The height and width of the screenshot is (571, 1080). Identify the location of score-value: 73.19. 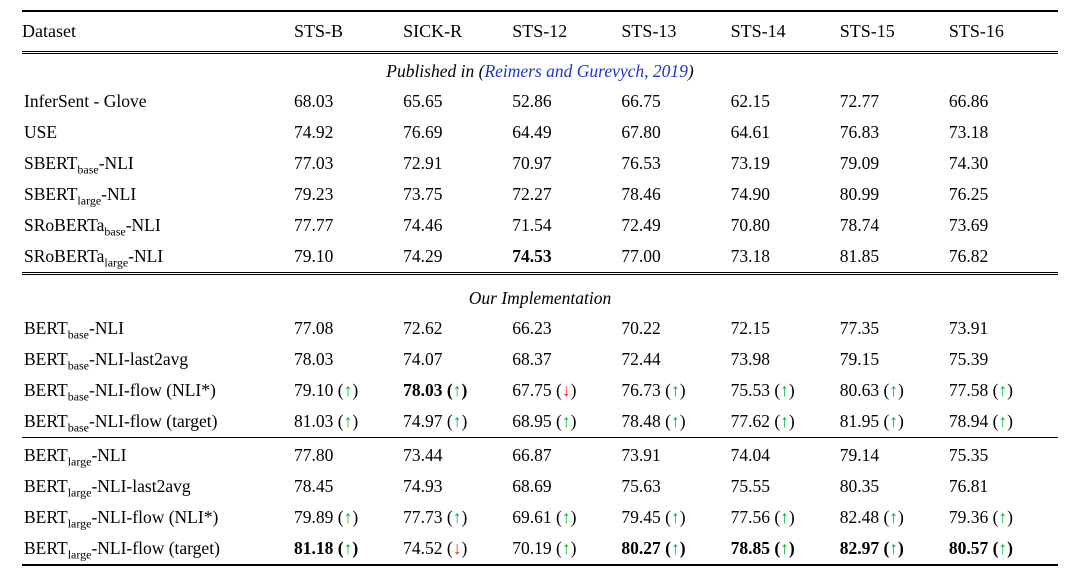
(750, 162).